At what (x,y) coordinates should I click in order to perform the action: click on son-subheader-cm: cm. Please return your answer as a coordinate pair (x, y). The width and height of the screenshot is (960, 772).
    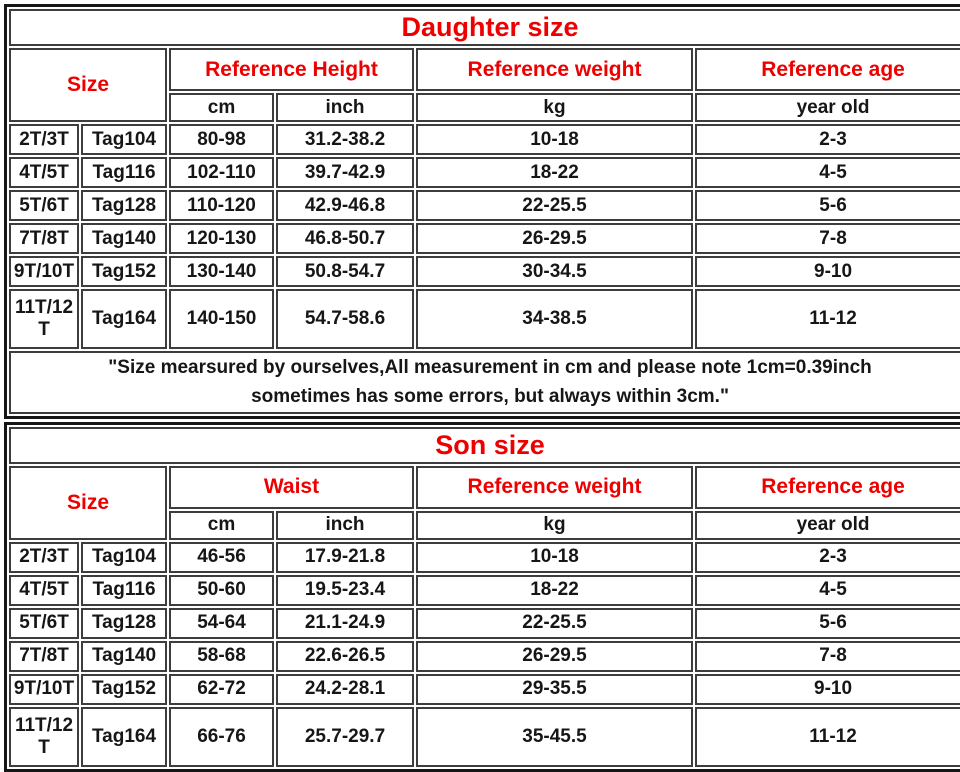
    Looking at the image, I should click on (221, 525).